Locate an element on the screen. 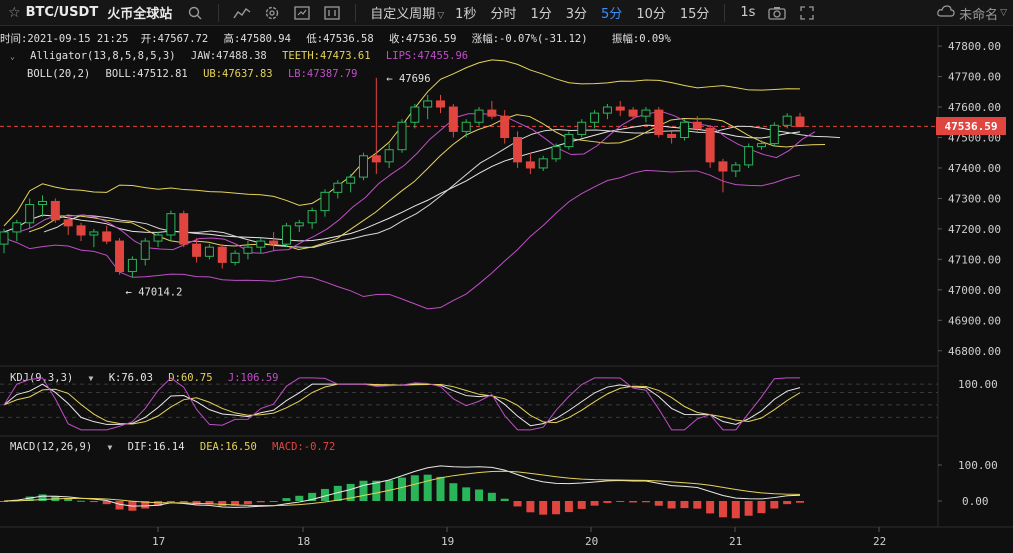 The width and height of the screenshot is (1013, 553). alligator-label: Alligator(13,8,5,8,5,3) is located at coordinates (103, 56).